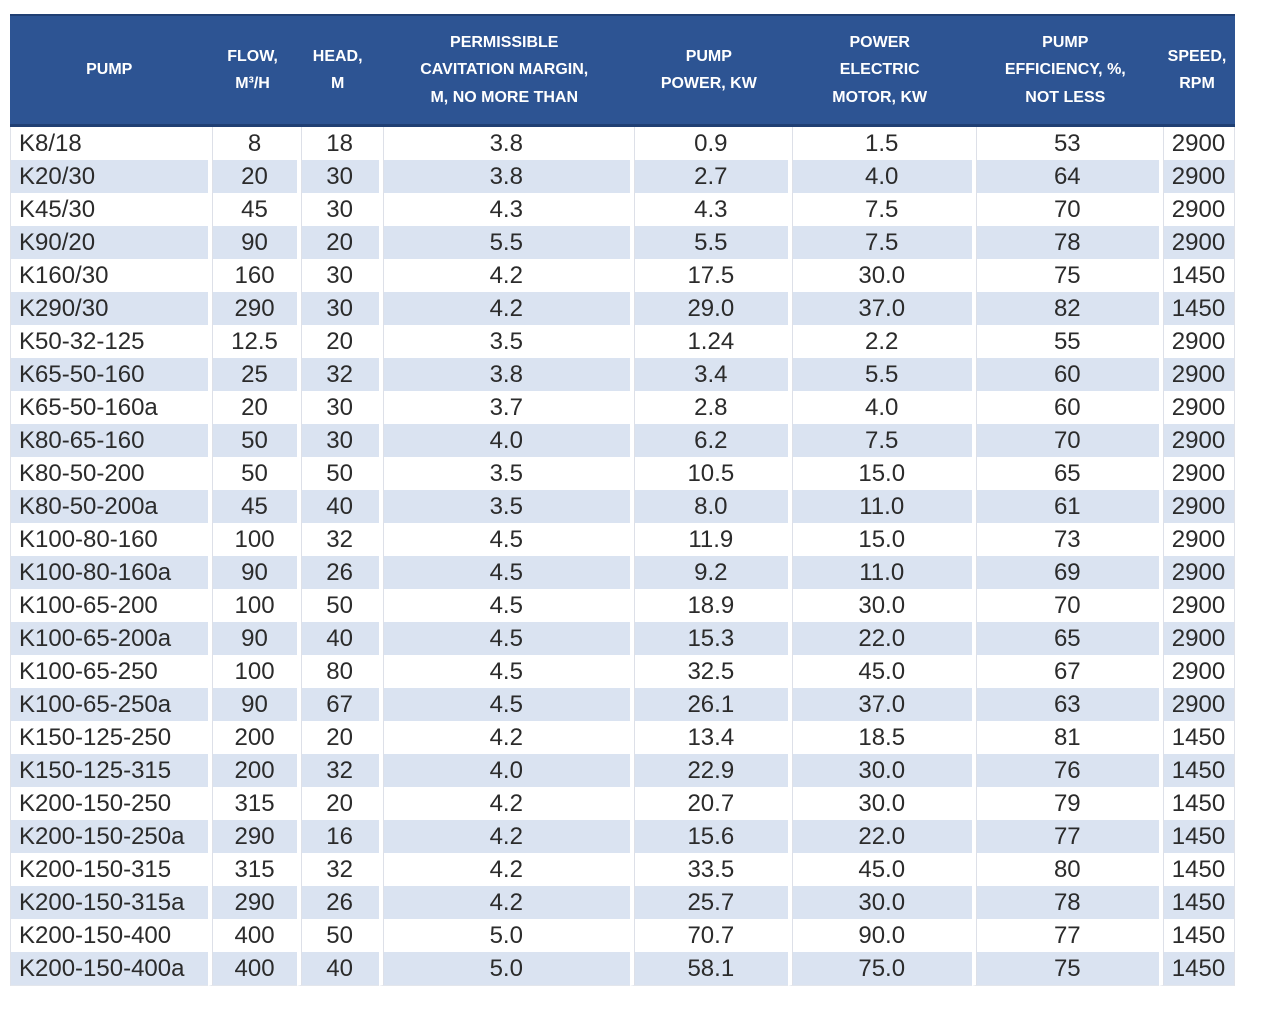 This screenshot has width=1261, height=1014. I want to click on table-row: K100-65-250a 90 67 4.5 26.1 37.0 63 2900, so click(622, 704).